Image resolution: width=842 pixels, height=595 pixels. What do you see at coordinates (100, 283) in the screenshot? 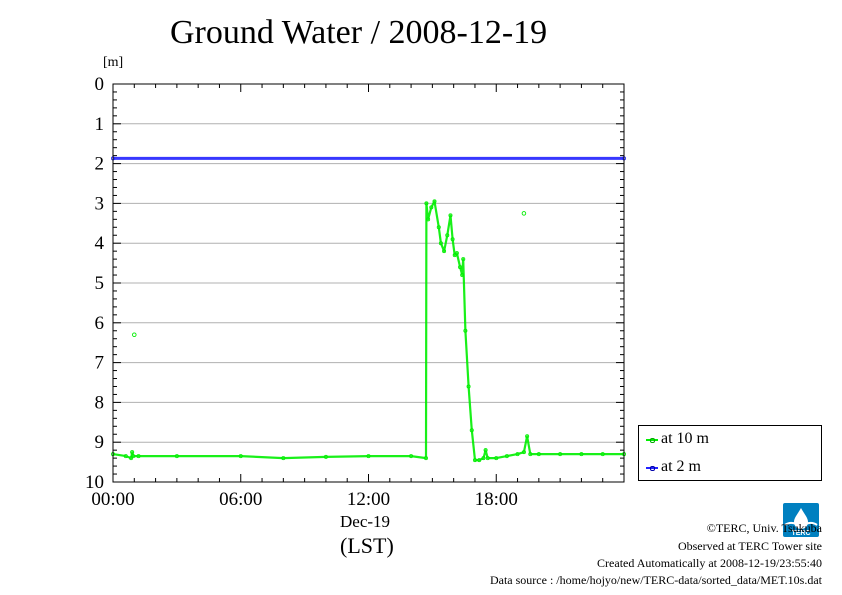
I see `y-tick-label: 5` at bounding box center [100, 283].